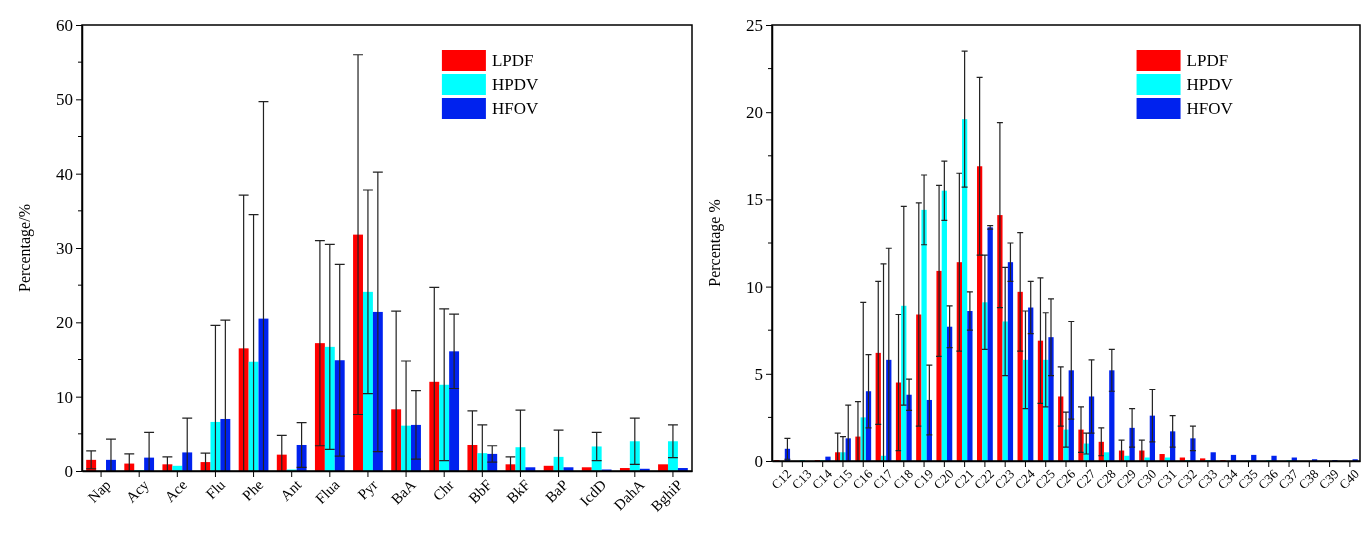 This screenshot has height=539, width=1362. I want to click on y-axis-title: Percentage/%, so click(25, 248).